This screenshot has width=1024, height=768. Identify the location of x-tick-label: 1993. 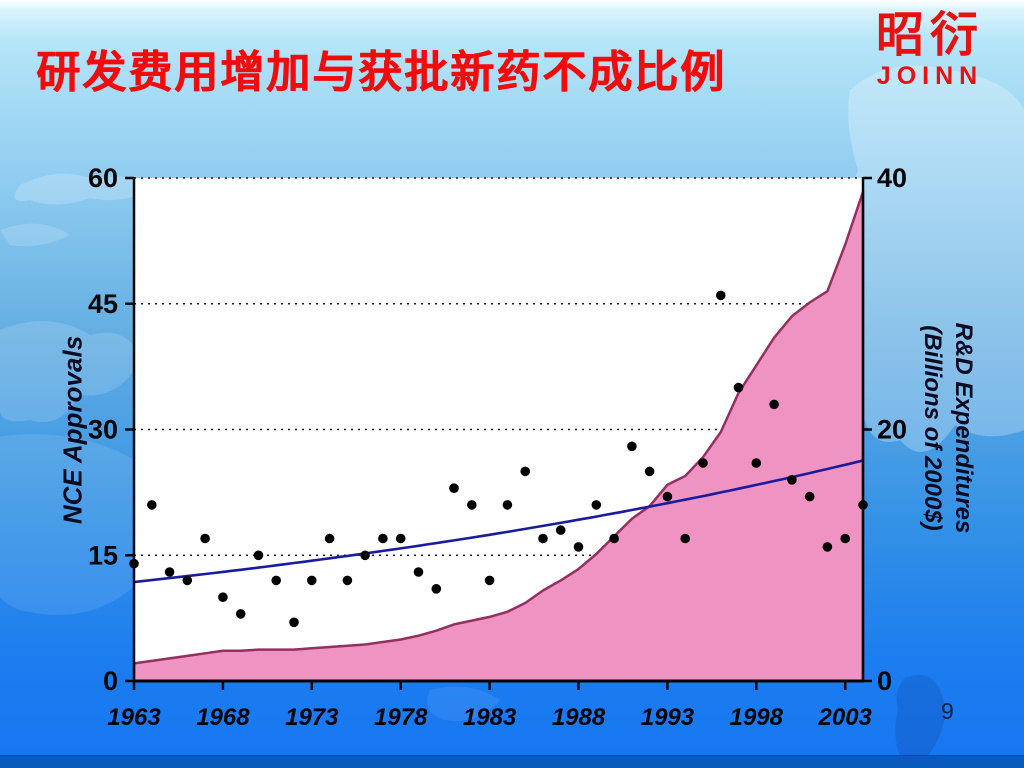
(668, 717).